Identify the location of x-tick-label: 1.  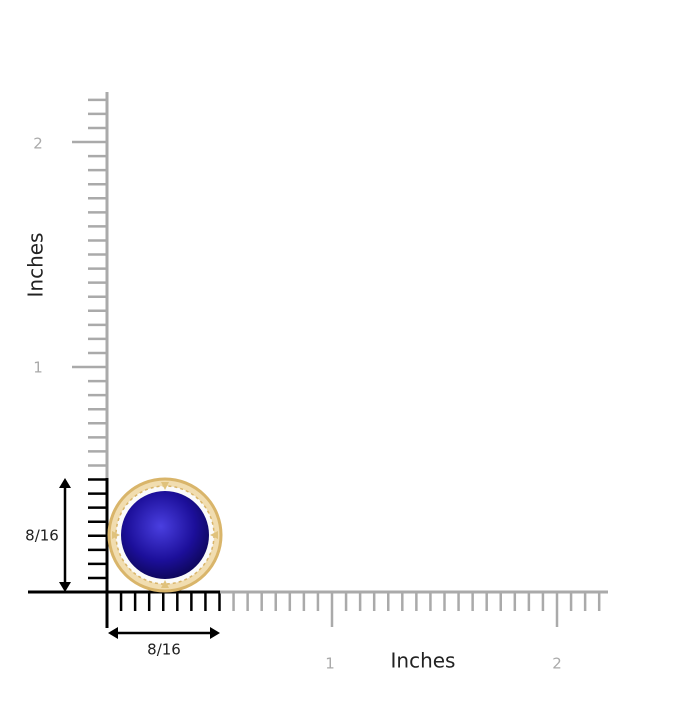
(330, 664).